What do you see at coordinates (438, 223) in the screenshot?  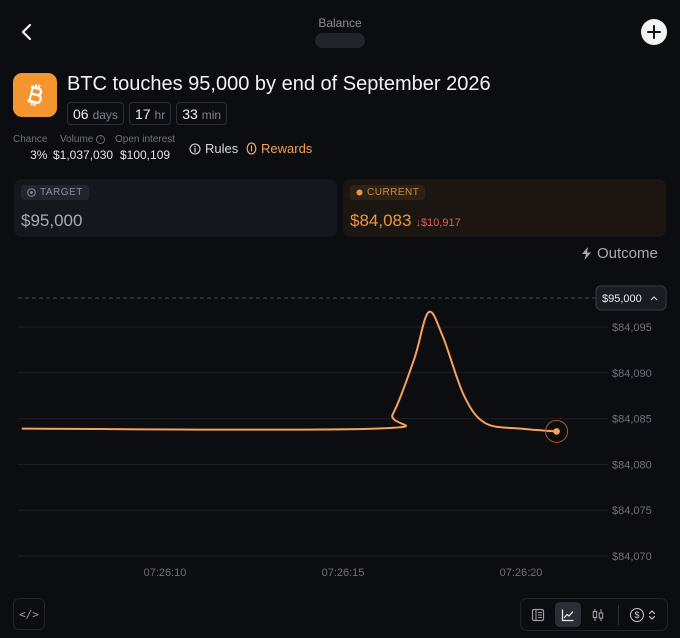 I see `current-delta: ↓$10,917` at bounding box center [438, 223].